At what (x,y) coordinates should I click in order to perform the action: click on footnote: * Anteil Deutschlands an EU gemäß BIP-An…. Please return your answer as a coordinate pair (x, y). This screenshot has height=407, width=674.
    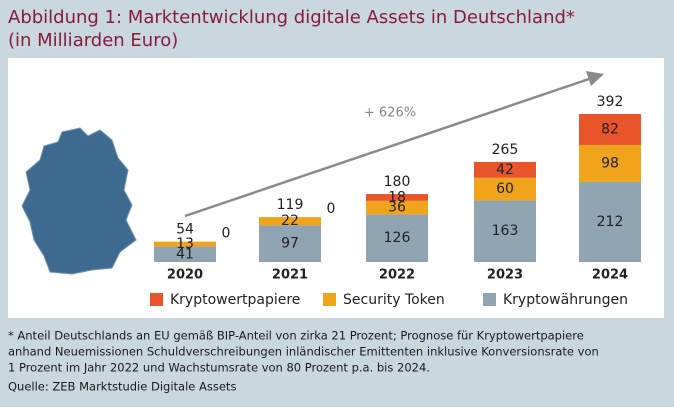
    Looking at the image, I should click on (296, 336).